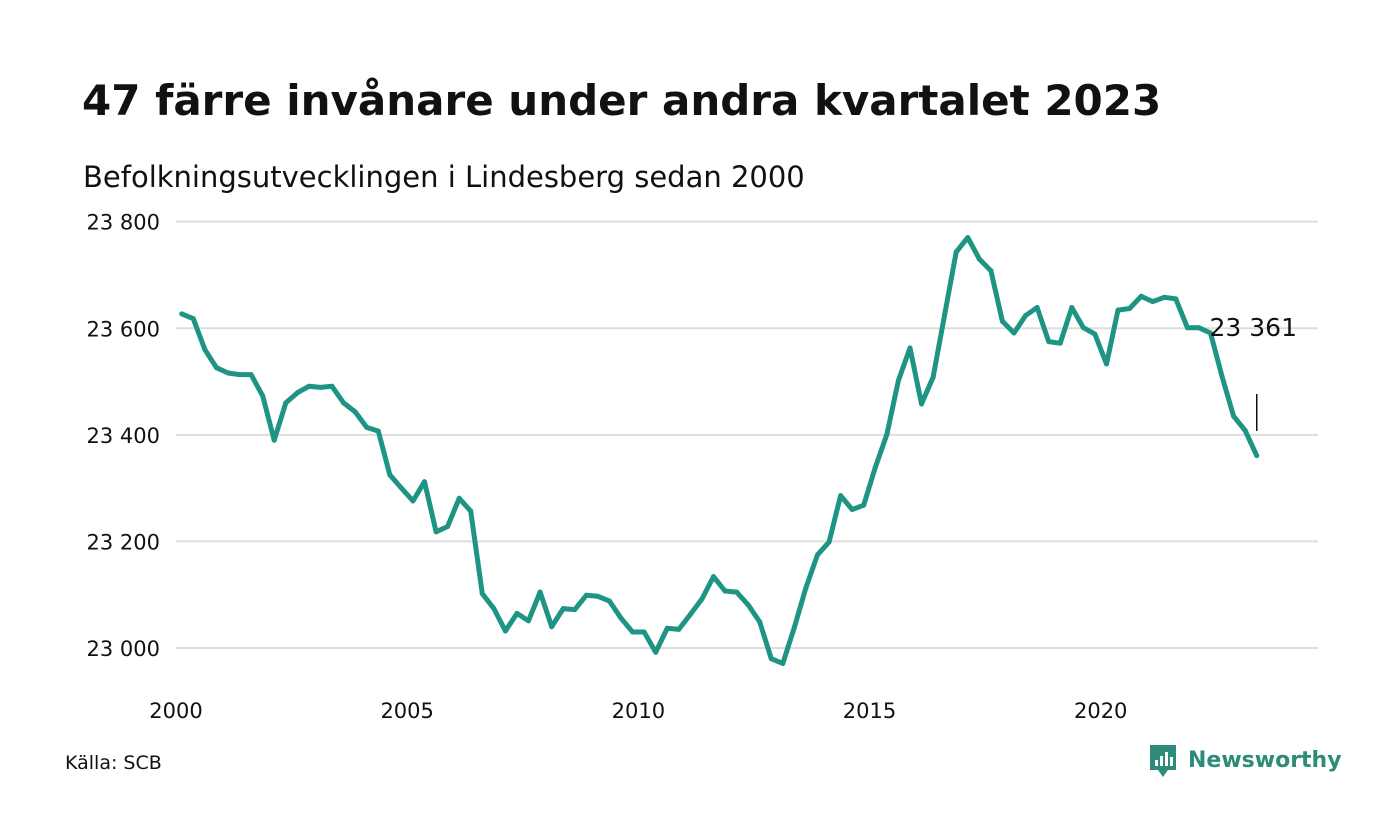  I want to click on y-axis-tick-labels: 23 000 23 200 23 400 23 600 23 800, so click(123, 436).